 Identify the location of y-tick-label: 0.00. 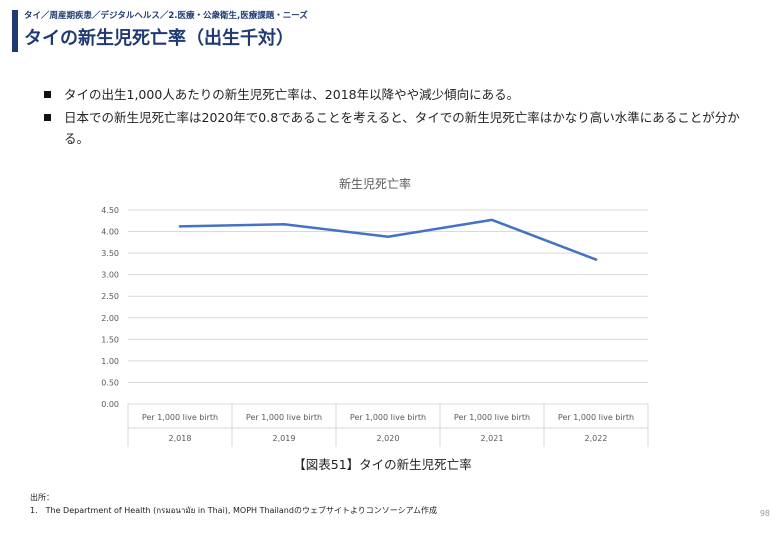
(110, 404).